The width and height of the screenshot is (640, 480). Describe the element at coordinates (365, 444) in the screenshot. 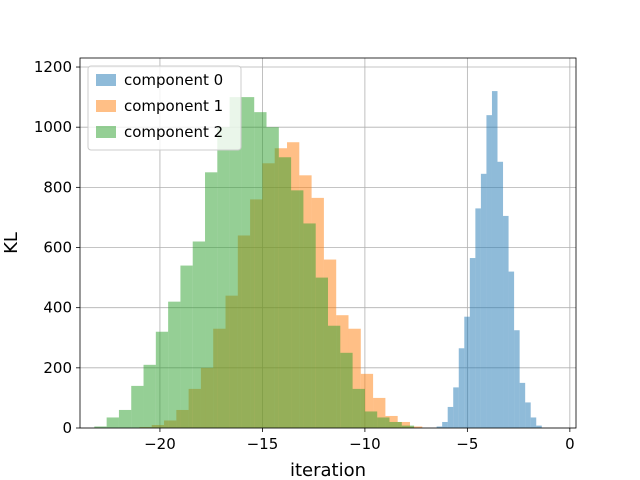

I see `x-tick-label: −10` at that location.